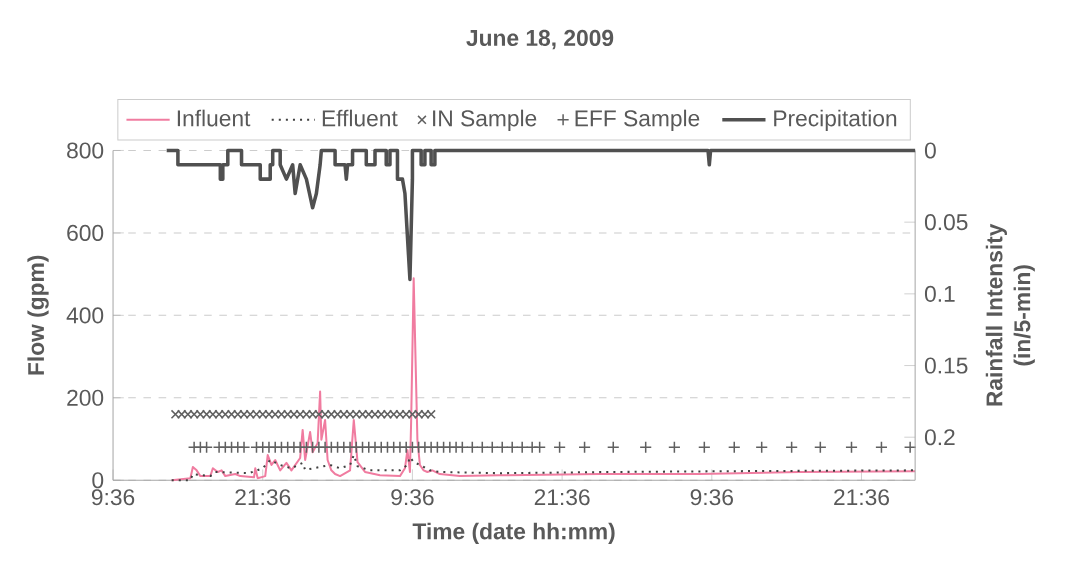 This screenshot has height=576, width=1080. Describe the element at coordinates (214, 118) in the screenshot. I see `legend-label: Influent` at that location.